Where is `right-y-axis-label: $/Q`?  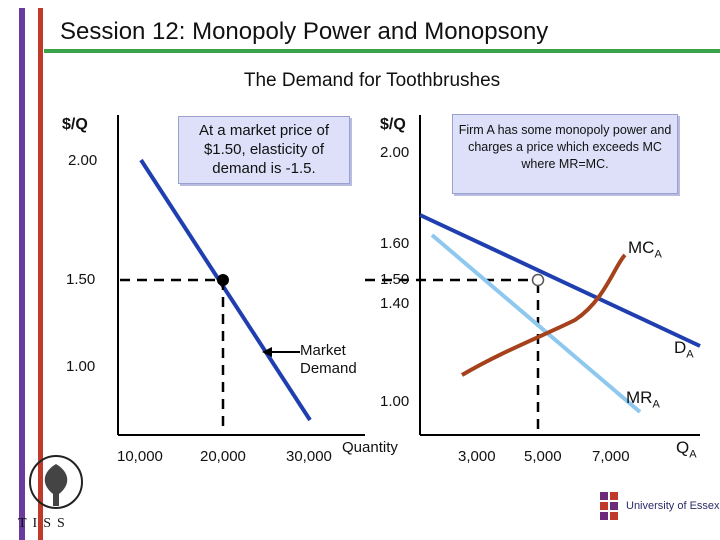
right-y-axis-label: $/Q is located at coordinates (393, 124).